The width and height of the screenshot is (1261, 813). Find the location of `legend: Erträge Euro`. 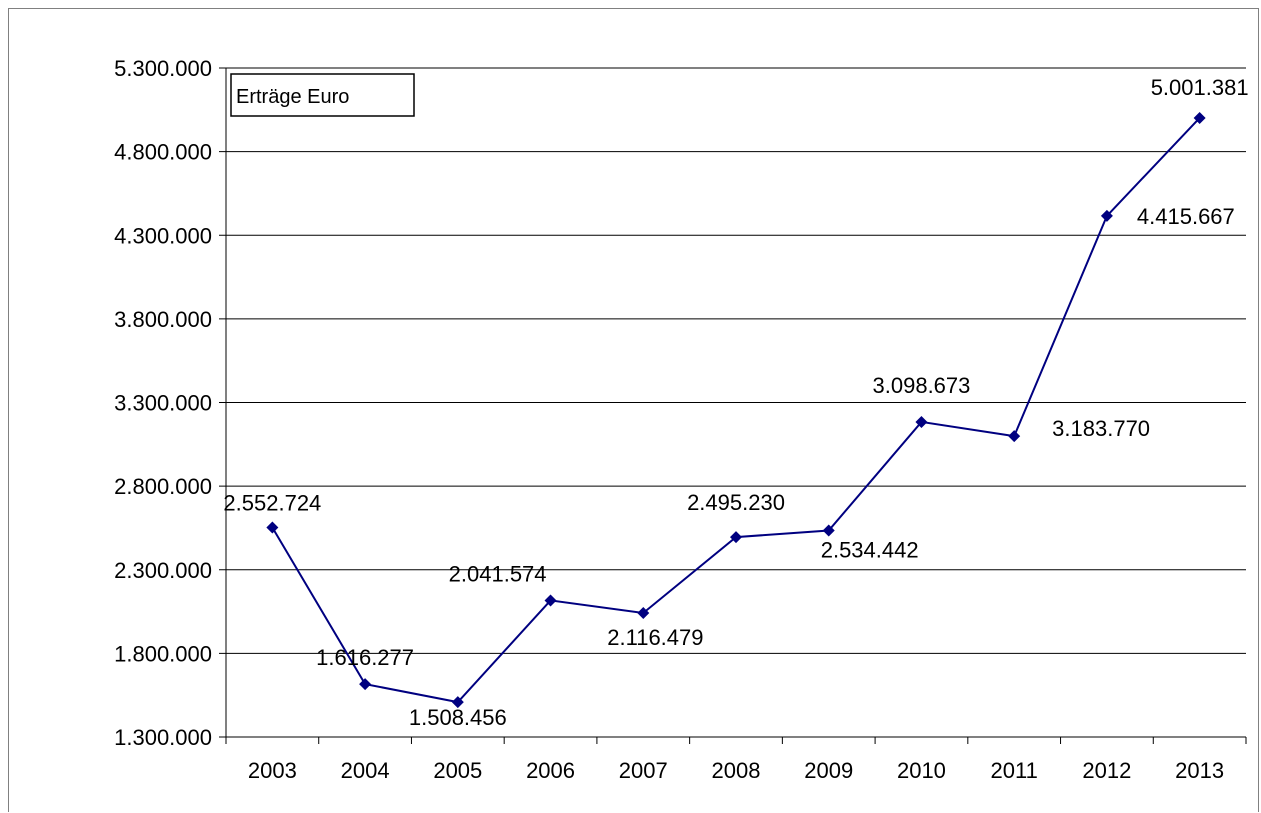

legend: Erträge Euro is located at coordinates (322, 95).